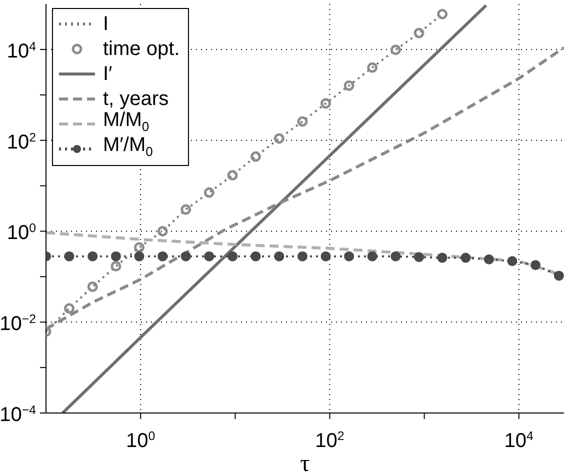 This screenshot has width=565, height=475. Describe the element at coordinates (21, 232) in the screenshot. I see `y-tick-label: 10$^{0}$` at that location.